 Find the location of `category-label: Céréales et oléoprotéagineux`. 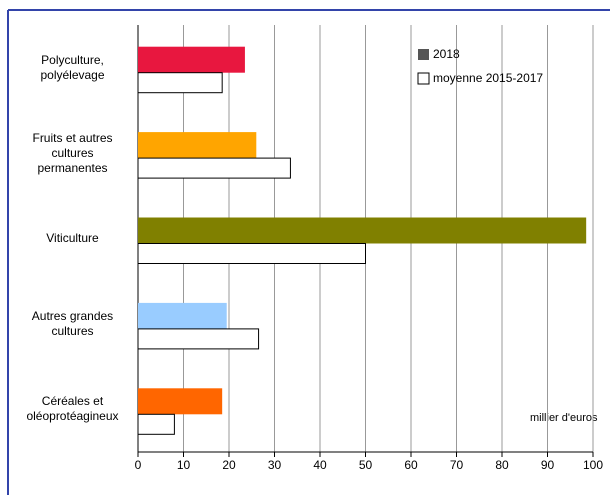

category-label: Céréales et oléoprotéagineux is located at coordinates (72, 409).